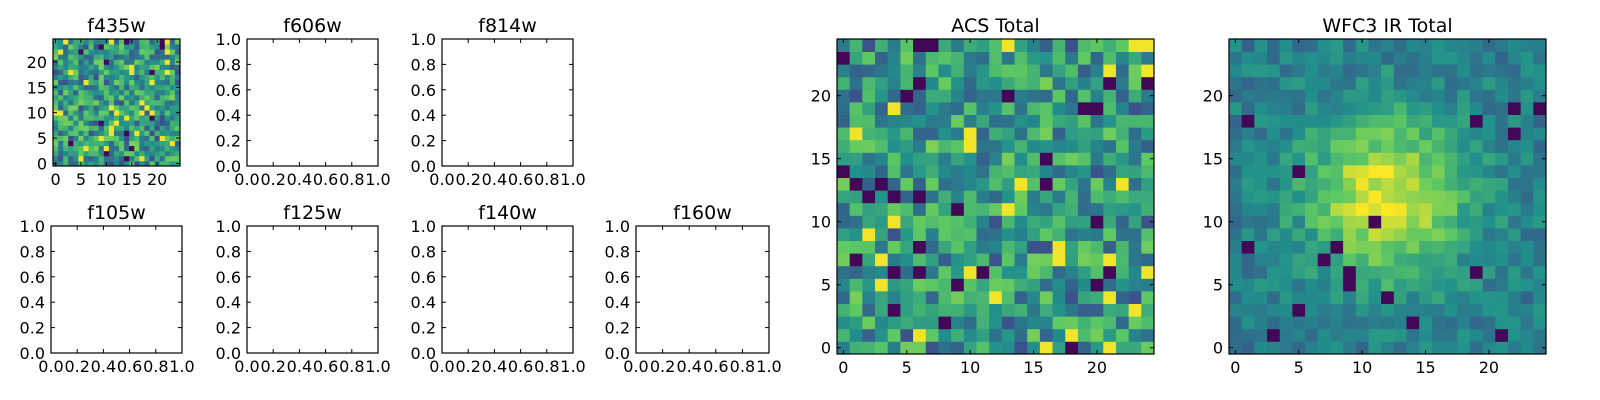 Image resolution: width=1600 pixels, height=400 pixels. Describe the element at coordinates (688, 366) in the screenshot. I see `x-tick-label: 0.4` at that location.